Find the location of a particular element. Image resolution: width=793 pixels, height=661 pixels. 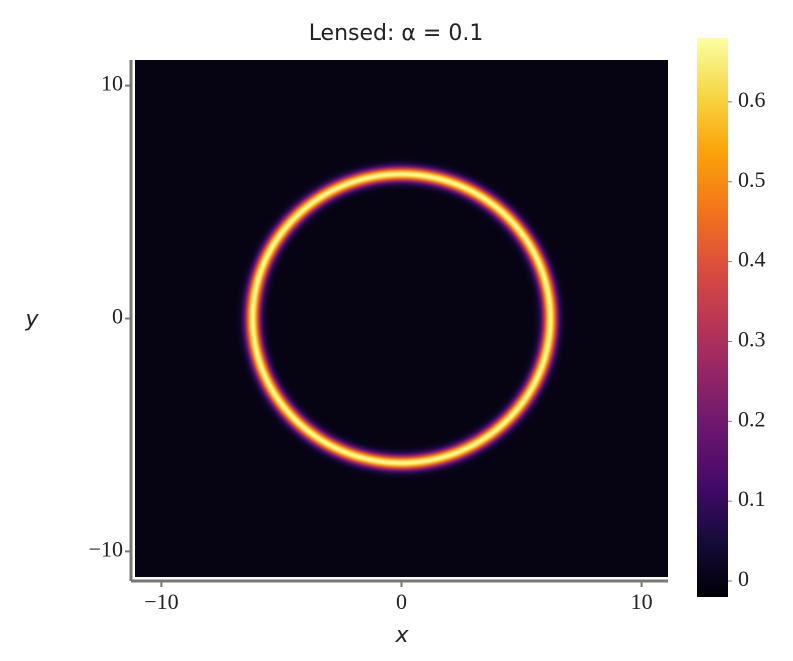

colorbar-tick-label: 0.6 is located at coordinates (752, 99).